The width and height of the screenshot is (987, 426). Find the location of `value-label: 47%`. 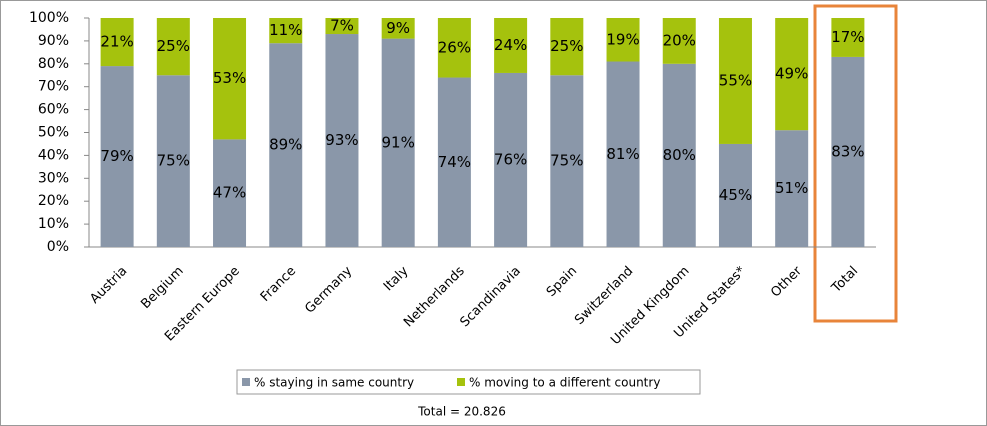

value-label: 47% is located at coordinates (229, 193).